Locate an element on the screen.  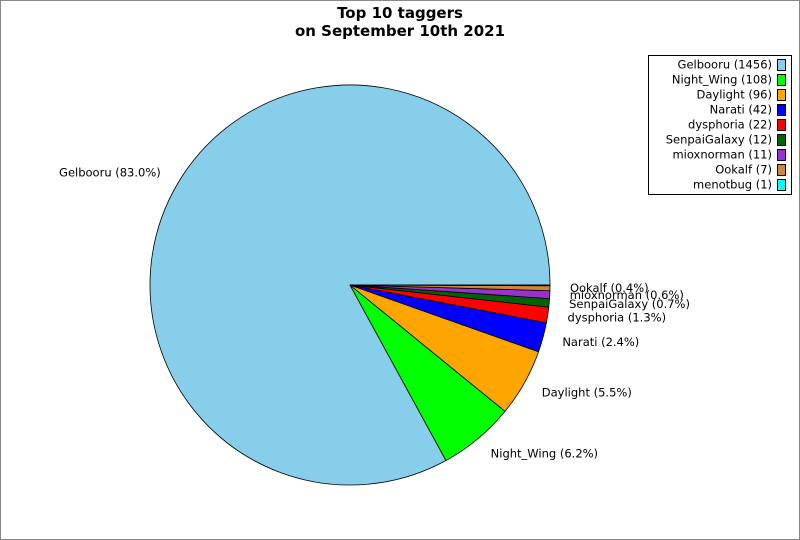
slice-label: Daylight (5.5%) is located at coordinates (587, 392).